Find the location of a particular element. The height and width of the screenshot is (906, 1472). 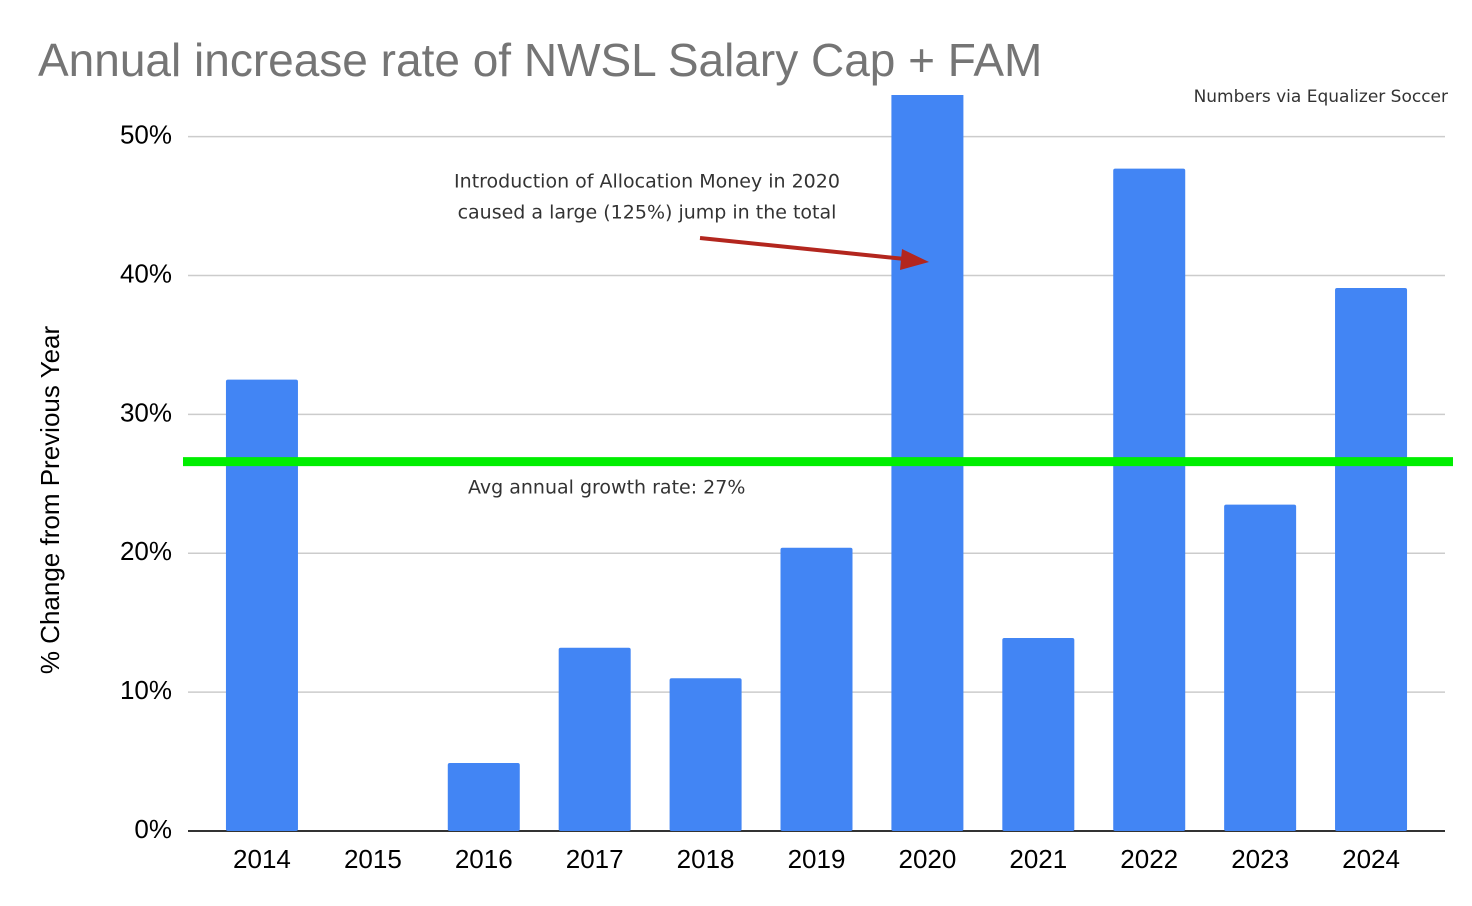

x-tick-label: 2021 is located at coordinates (1038, 859).